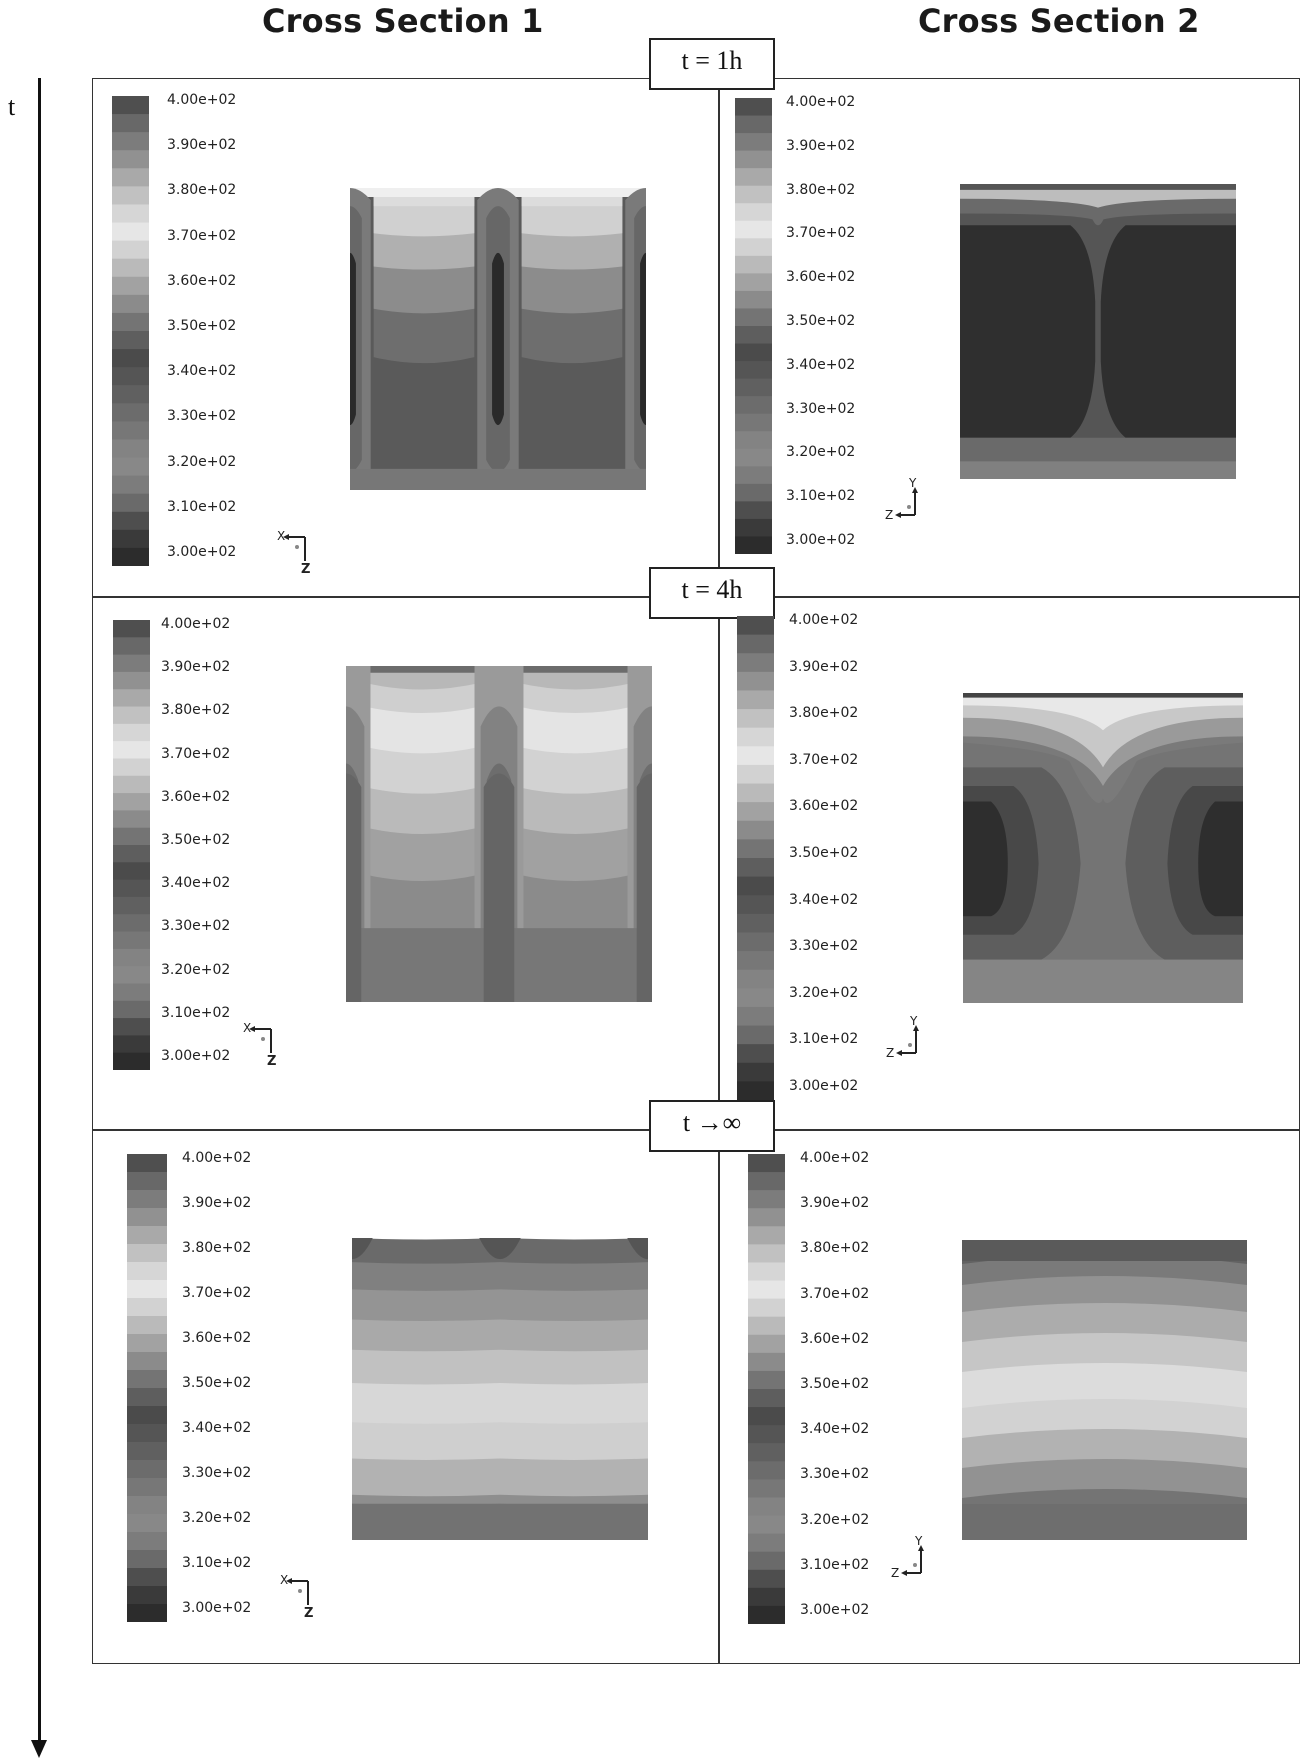  I want to click on column-divider, so click(719, 871).